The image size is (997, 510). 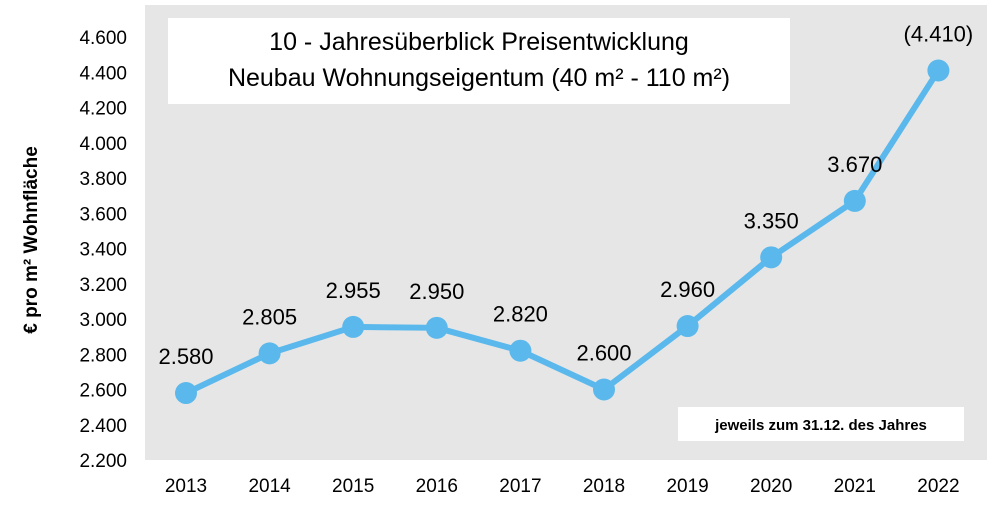 What do you see at coordinates (353, 486) in the screenshot?
I see `x-tick-label: 2015` at bounding box center [353, 486].